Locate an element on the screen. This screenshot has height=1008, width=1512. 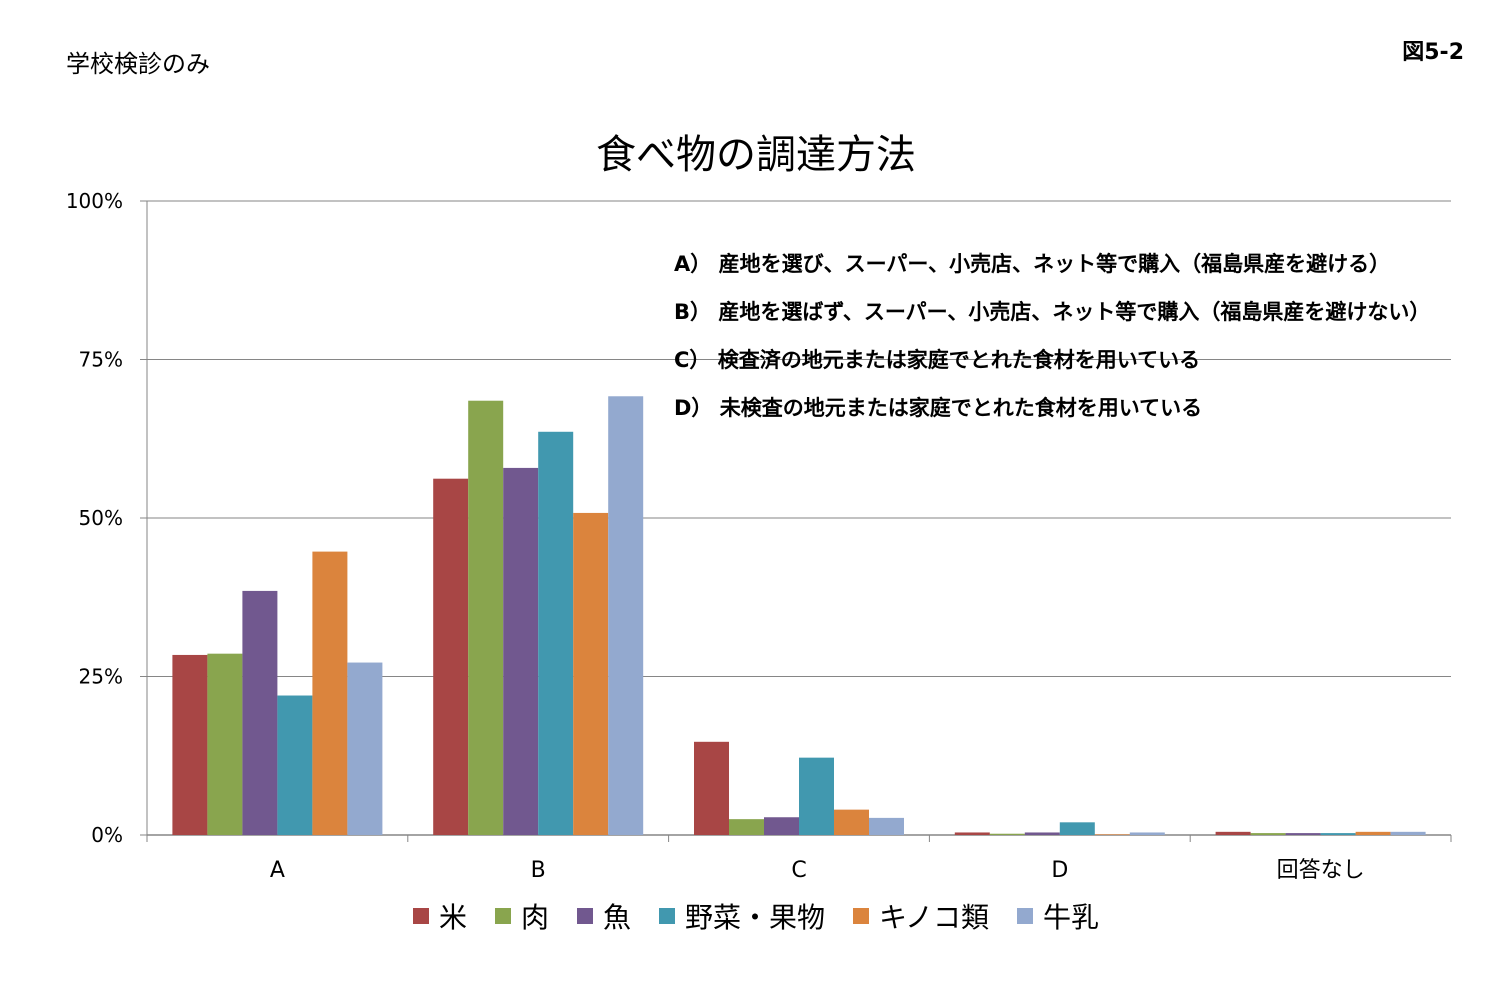
legend-item: キノコ類 is located at coordinates (921, 916).